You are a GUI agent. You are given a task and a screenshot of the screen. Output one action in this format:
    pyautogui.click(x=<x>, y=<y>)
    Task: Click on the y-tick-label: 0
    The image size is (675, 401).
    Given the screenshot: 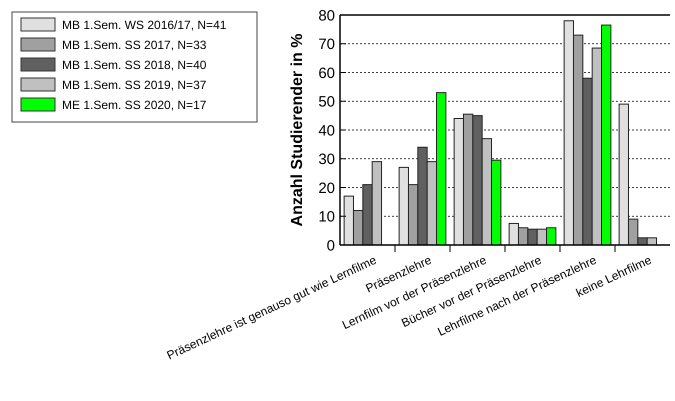 What is the action you would take?
    pyautogui.click(x=330, y=245)
    